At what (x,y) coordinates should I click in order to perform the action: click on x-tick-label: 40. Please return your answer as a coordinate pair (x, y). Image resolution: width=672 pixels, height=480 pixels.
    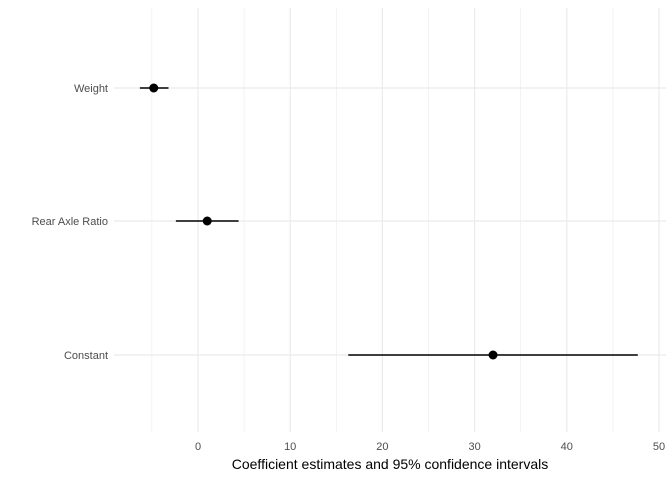
    Looking at the image, I should click on (567, 447).